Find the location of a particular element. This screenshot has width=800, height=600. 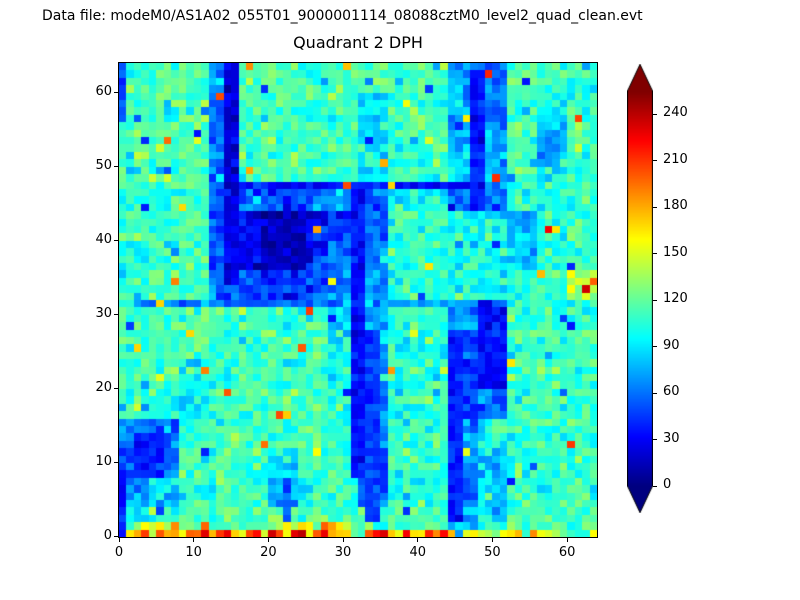

colorbar-tick-label: 60 is located at coordinates (671, 392).